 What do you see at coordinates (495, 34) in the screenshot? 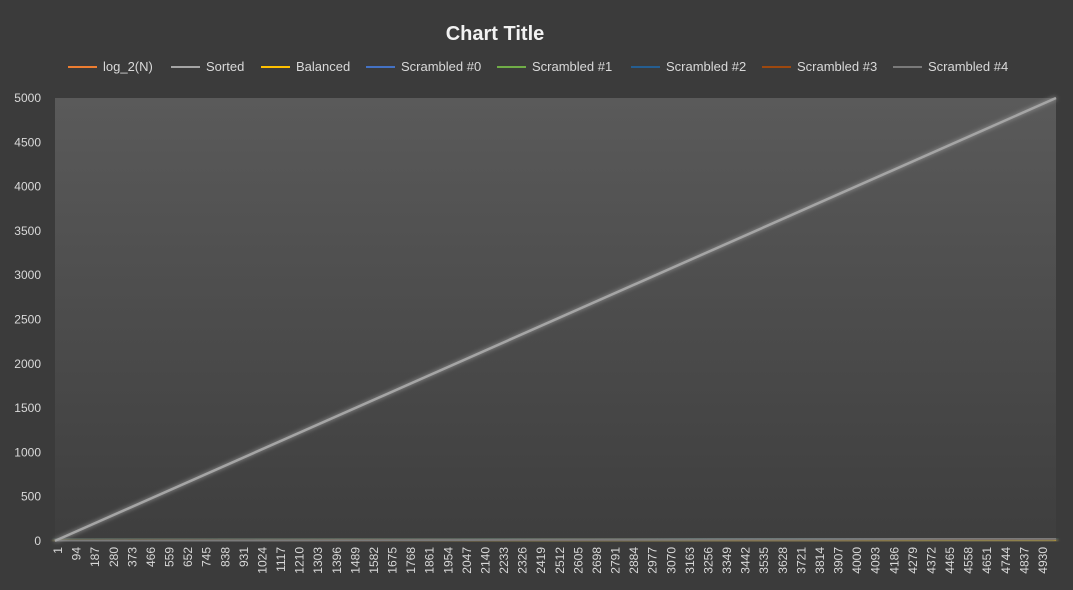
I see `chart-title: Chart Title` at bounding box center [495, 34].